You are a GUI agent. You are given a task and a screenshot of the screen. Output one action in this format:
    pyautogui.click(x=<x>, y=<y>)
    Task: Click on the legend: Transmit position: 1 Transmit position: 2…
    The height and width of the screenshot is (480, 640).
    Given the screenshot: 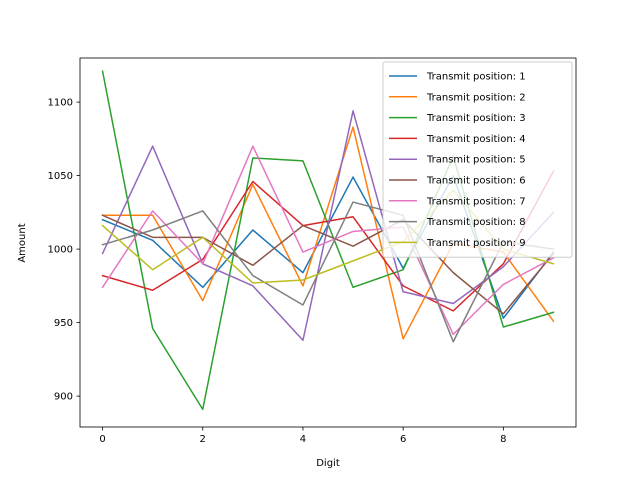 What is the action you would take?
    pyautogui.click(x=477, y=159)
    